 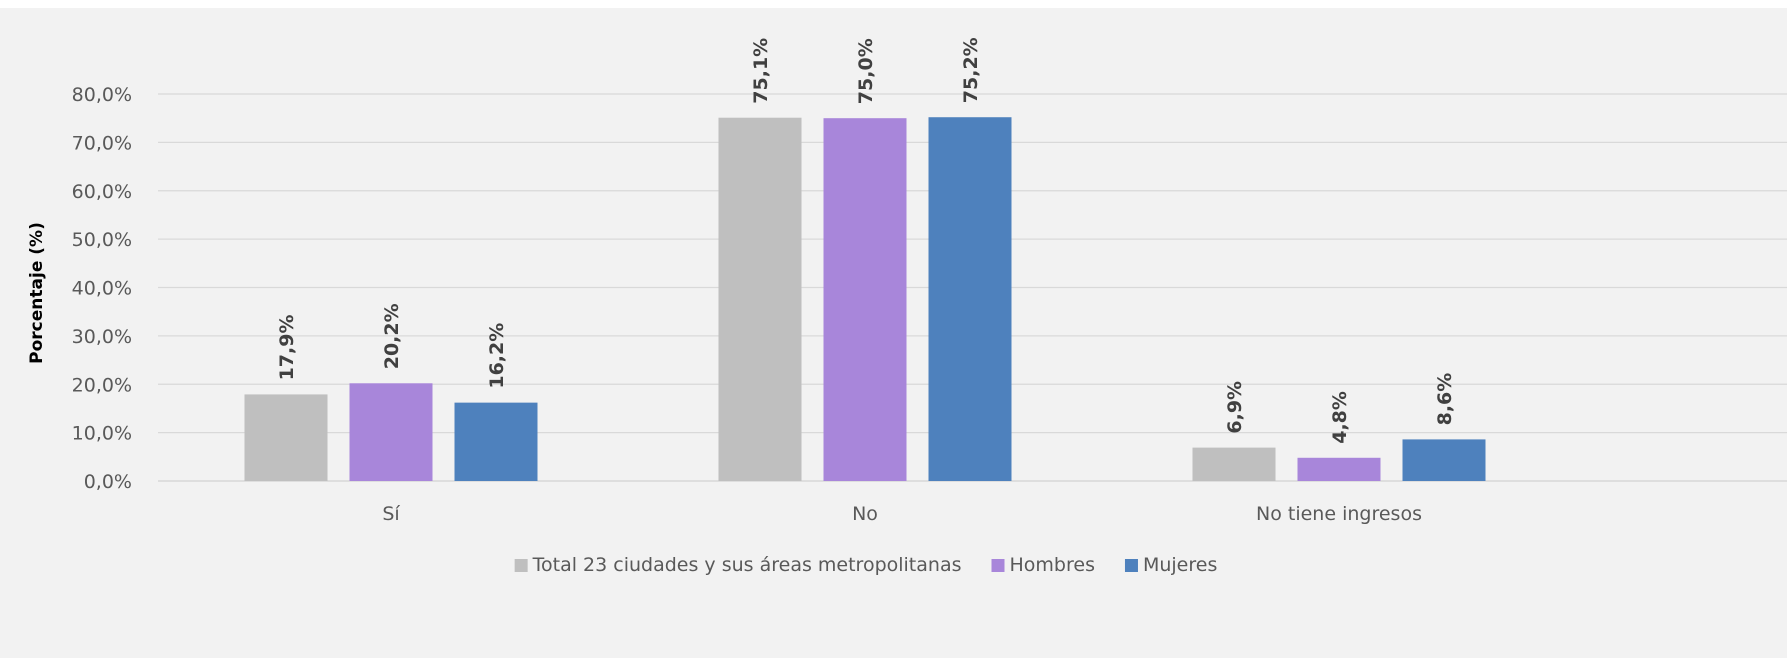 I want to click on data-label: 75,1%, so click(x=761, y=71).